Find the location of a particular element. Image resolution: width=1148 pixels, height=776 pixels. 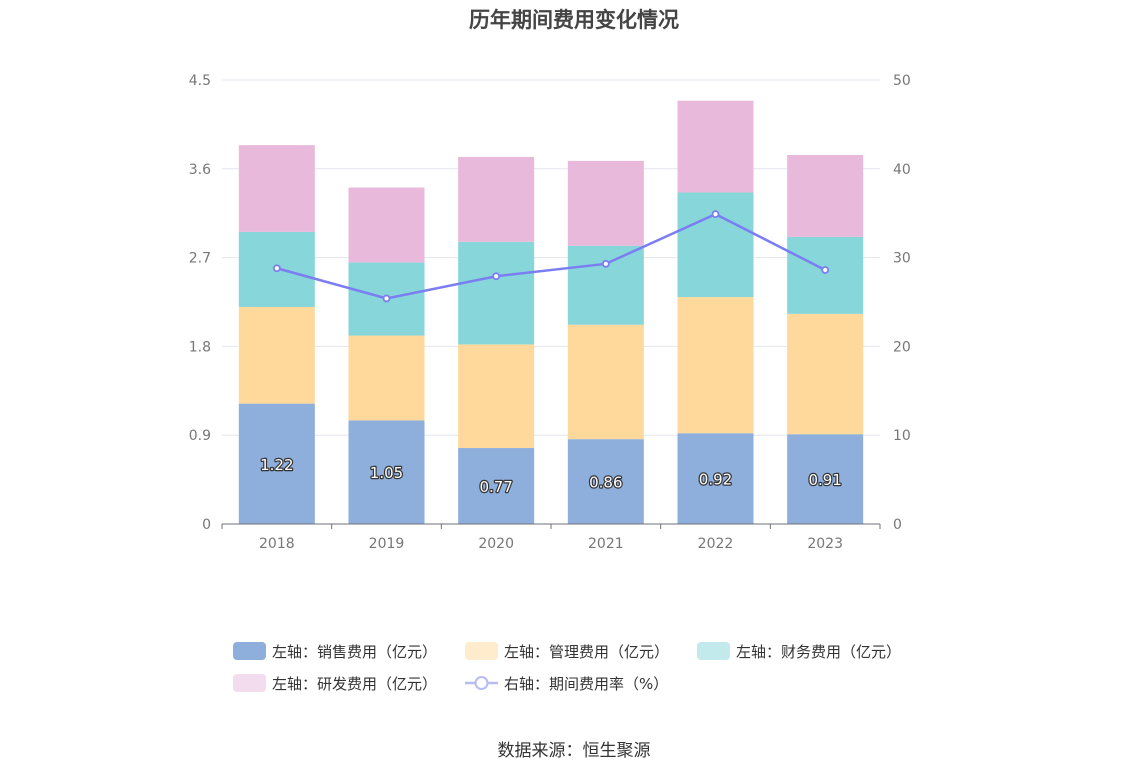

rate-line is located at coordinates (551, 256).